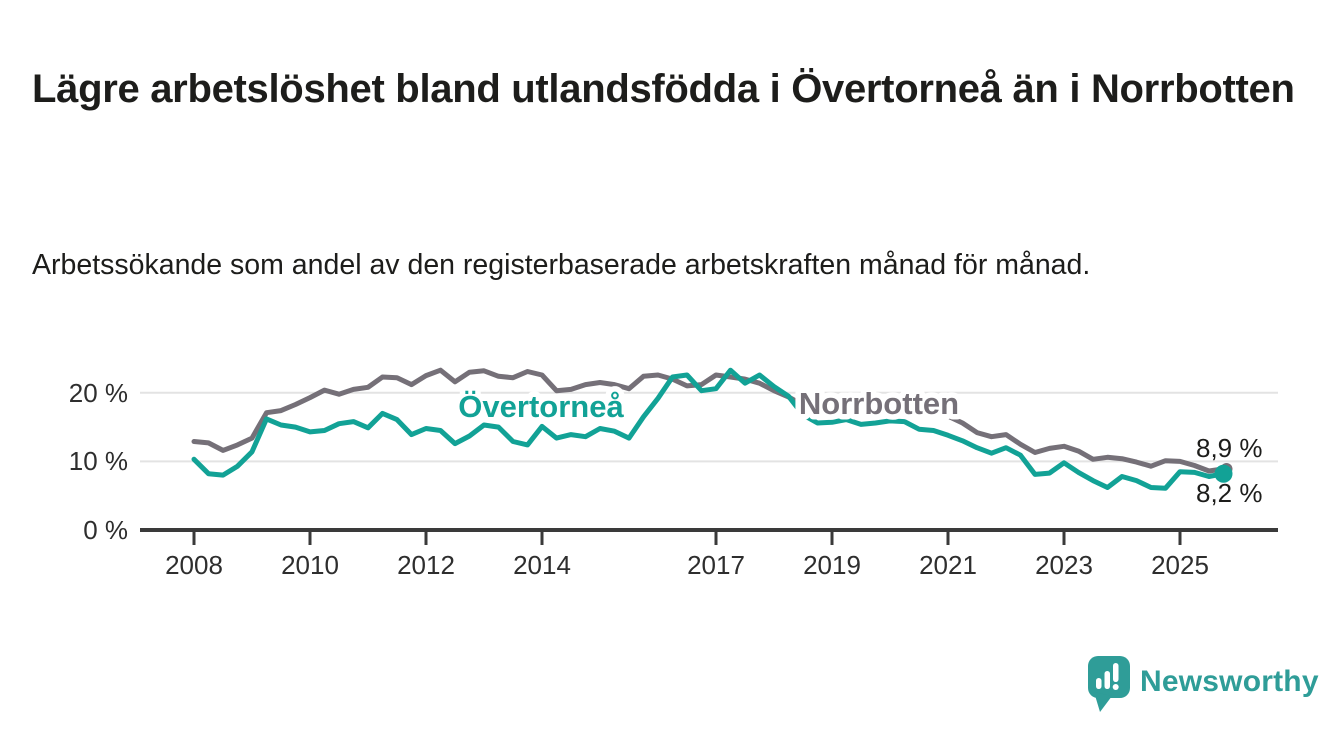  What do you see at coordinates (1064, 565) in the screenshot?
I see `x-tick-label: 2023` at bounding box center [1064, 565].